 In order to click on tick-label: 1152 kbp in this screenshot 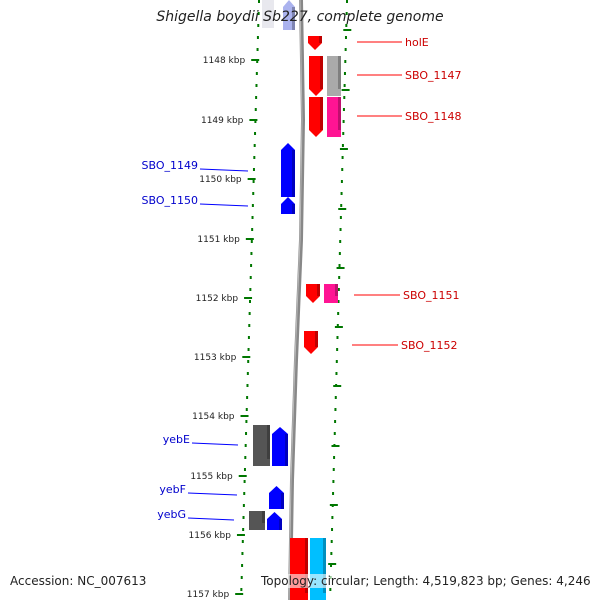, I will do `click(217, 299)`.